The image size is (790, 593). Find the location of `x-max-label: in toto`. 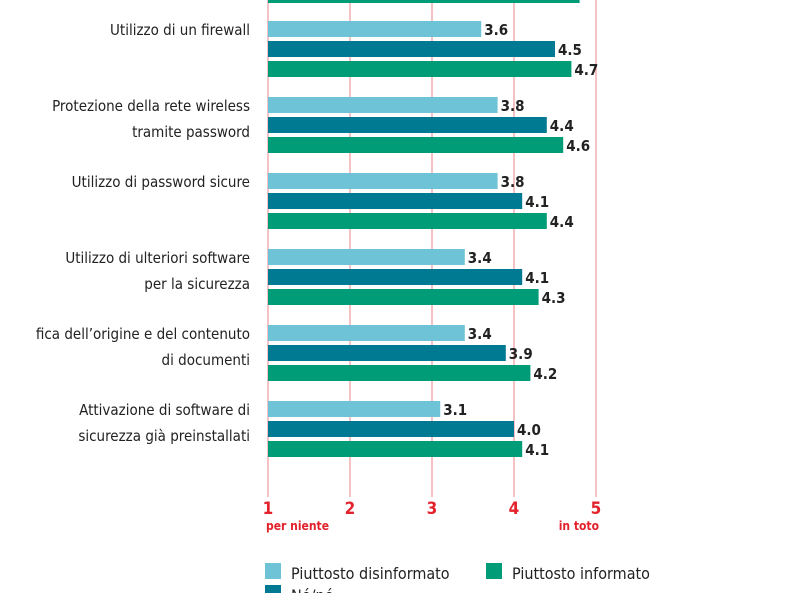

x-max-label: in toto is located at coordinates (579, 526).